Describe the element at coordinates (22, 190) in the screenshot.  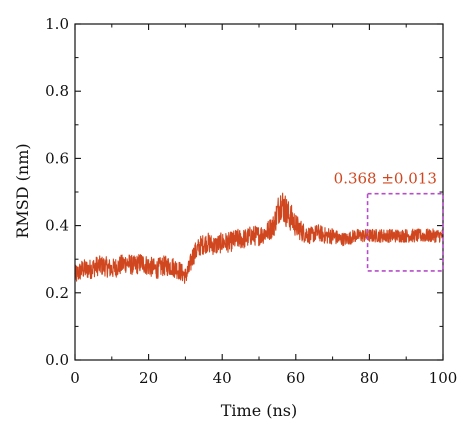
I see `y-axis-title: RMSD (nm)` at that location.